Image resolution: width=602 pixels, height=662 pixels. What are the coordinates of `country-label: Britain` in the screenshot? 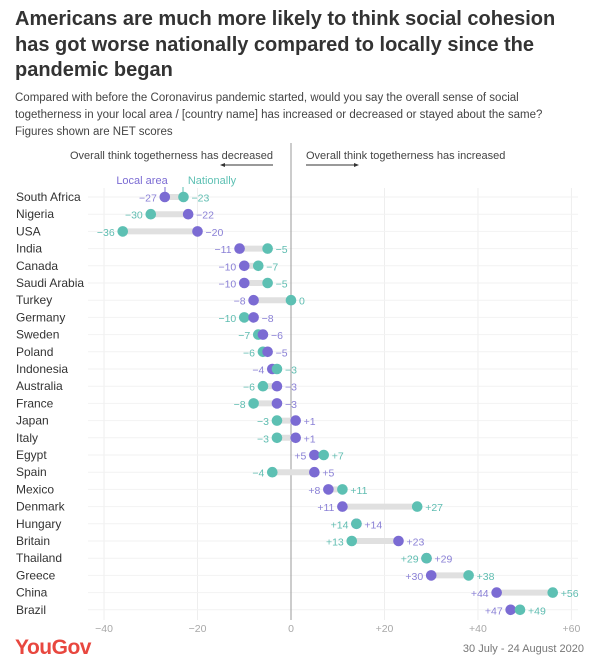 It's located at (33, 541).